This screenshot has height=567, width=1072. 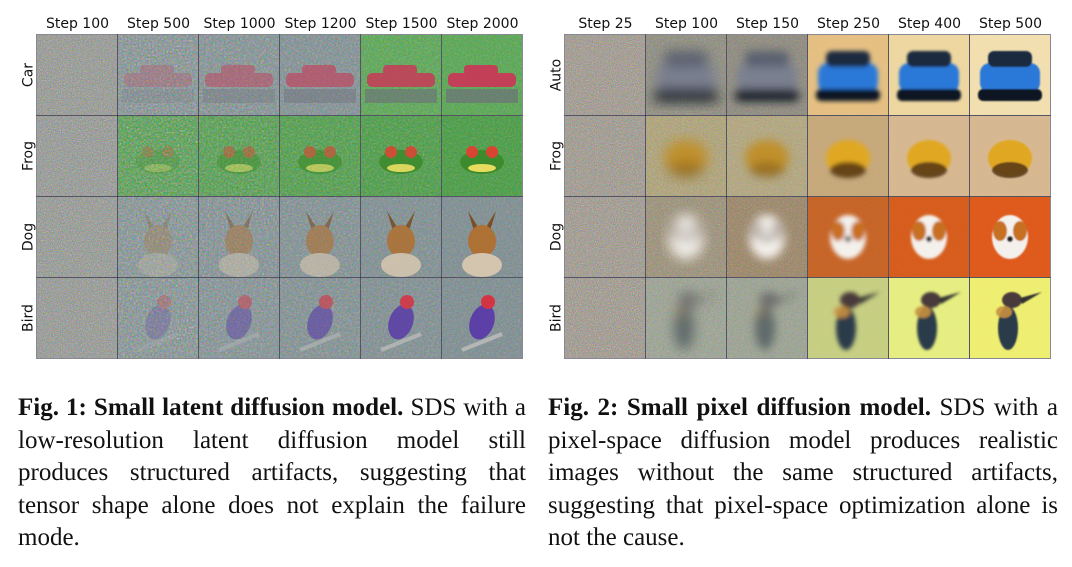 I want to click on column-header: Step 150, so click(x=767, y=24).